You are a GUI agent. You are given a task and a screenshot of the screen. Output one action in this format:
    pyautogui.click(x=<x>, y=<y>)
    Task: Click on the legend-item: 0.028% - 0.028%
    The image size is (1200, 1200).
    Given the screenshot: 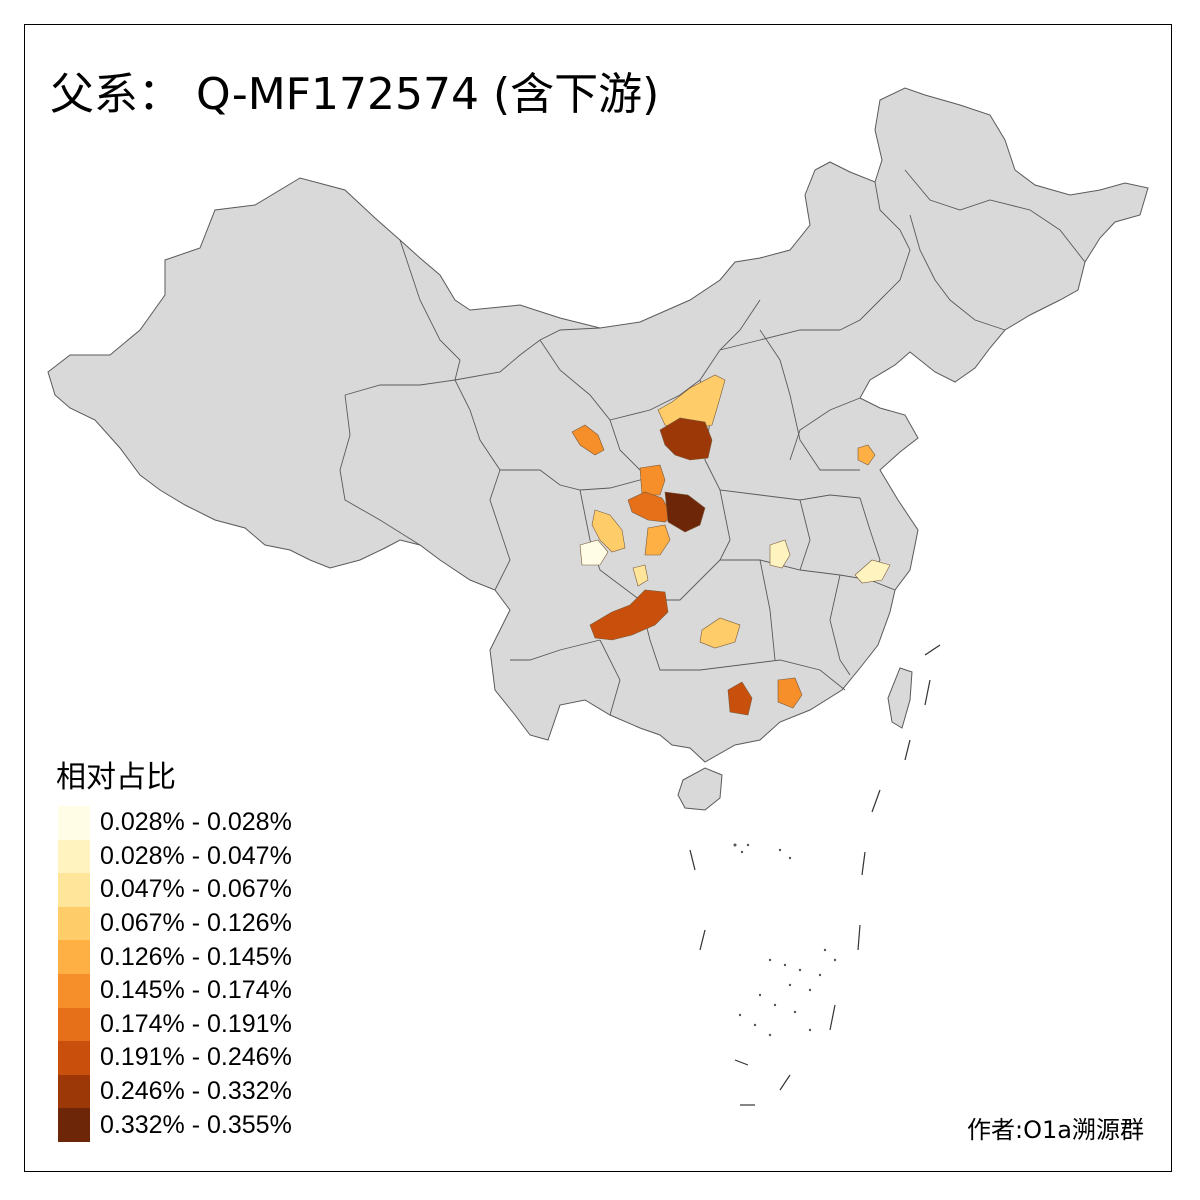 What is the action you would take?
    pyautogui.click(x=175, y=823)
    